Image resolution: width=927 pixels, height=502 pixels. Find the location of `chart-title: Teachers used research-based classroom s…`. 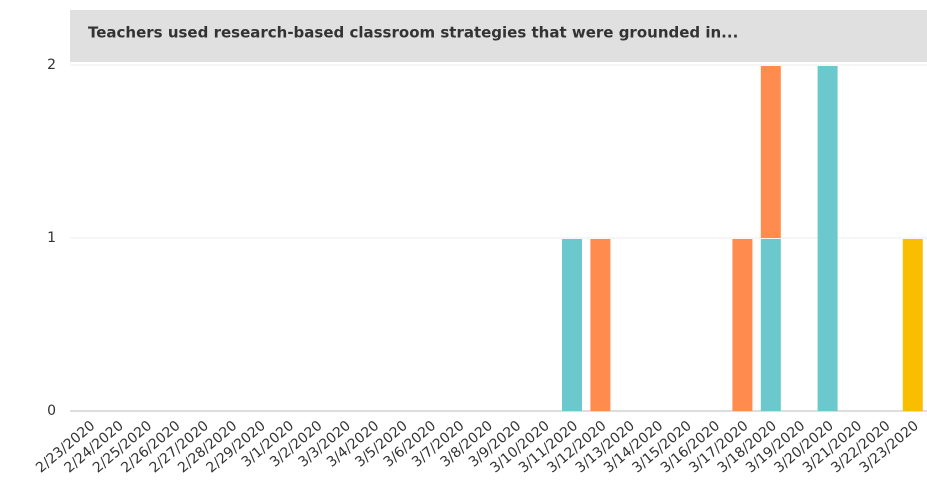

chart-title: Teachers used research-based classroom s… is located at coordinates (413, 33).